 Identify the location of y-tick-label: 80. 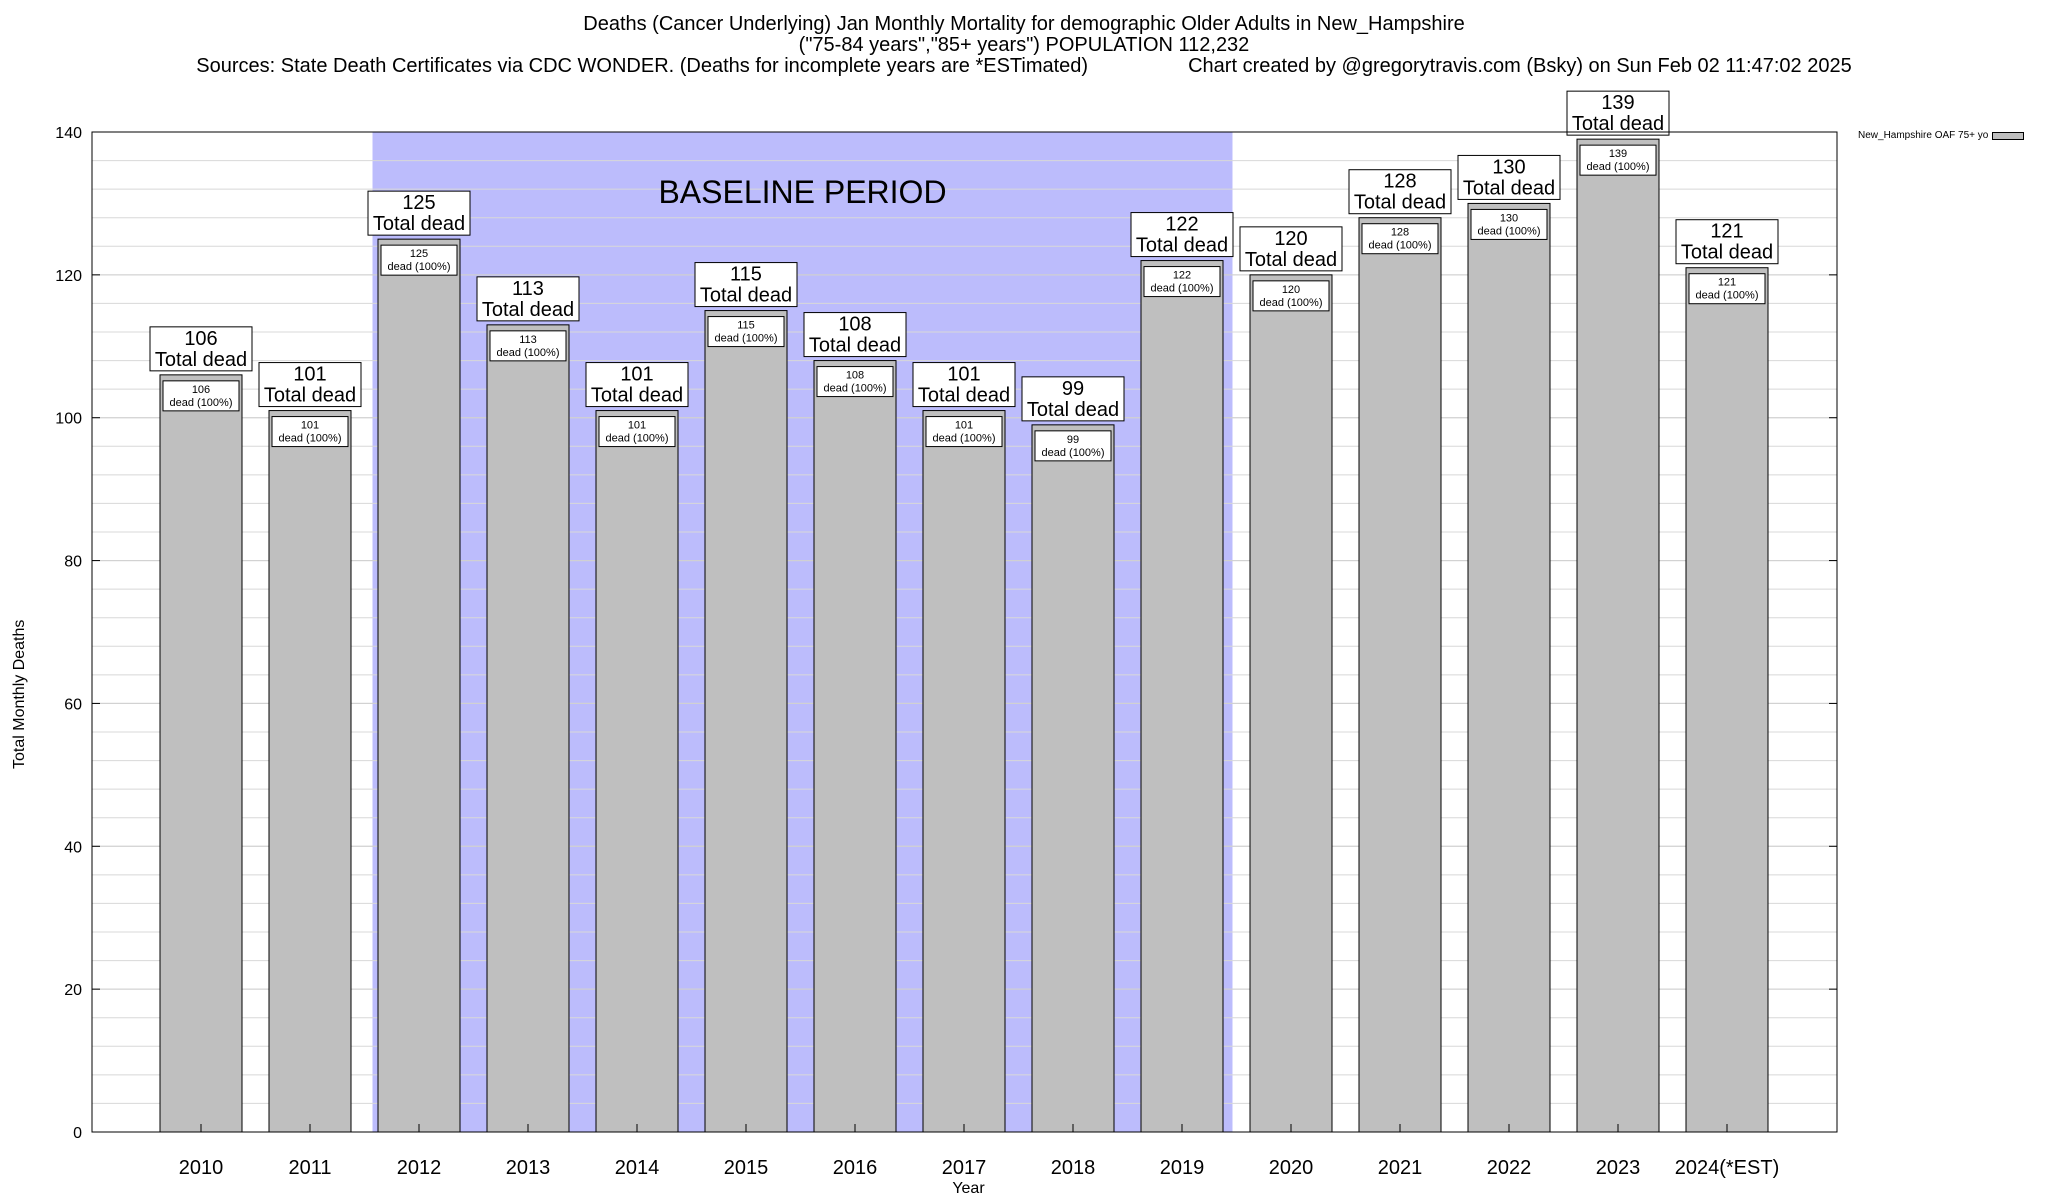
(73, 562).